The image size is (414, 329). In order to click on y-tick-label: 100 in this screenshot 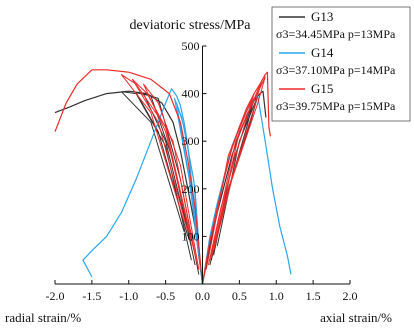, I will do `click(191, 236)`.